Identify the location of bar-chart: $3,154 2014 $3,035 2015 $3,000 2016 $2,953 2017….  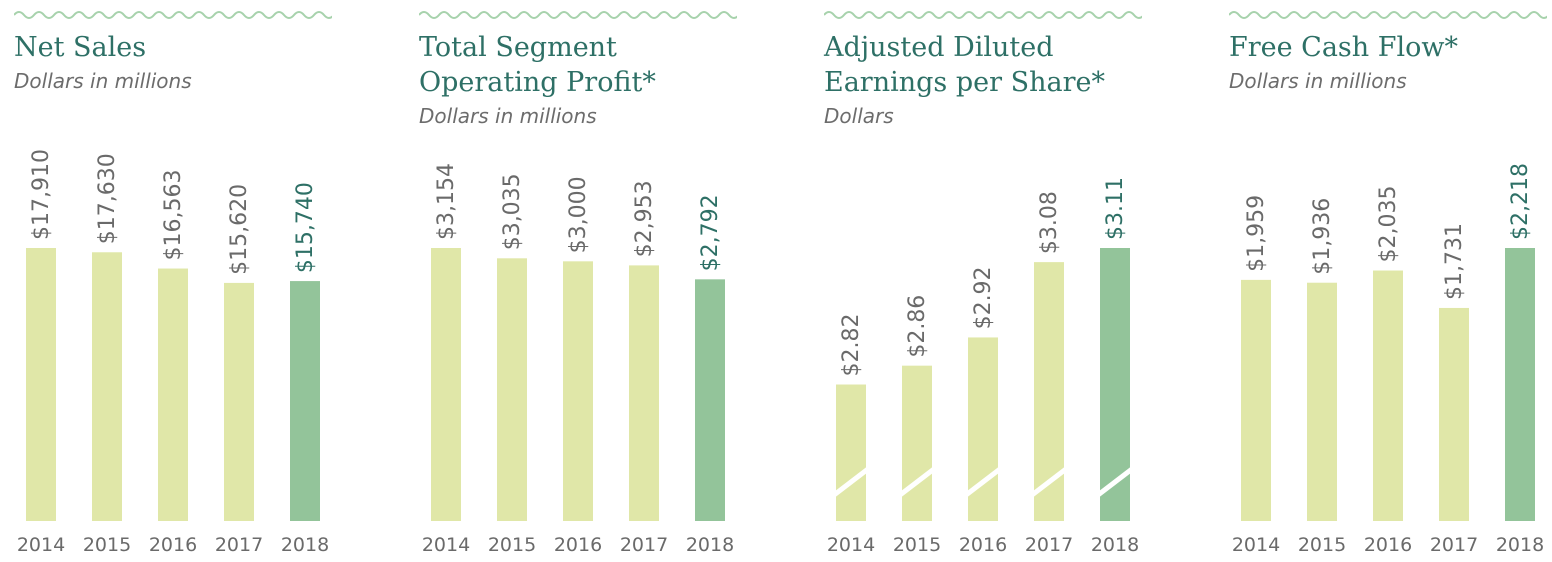
(578, 359).